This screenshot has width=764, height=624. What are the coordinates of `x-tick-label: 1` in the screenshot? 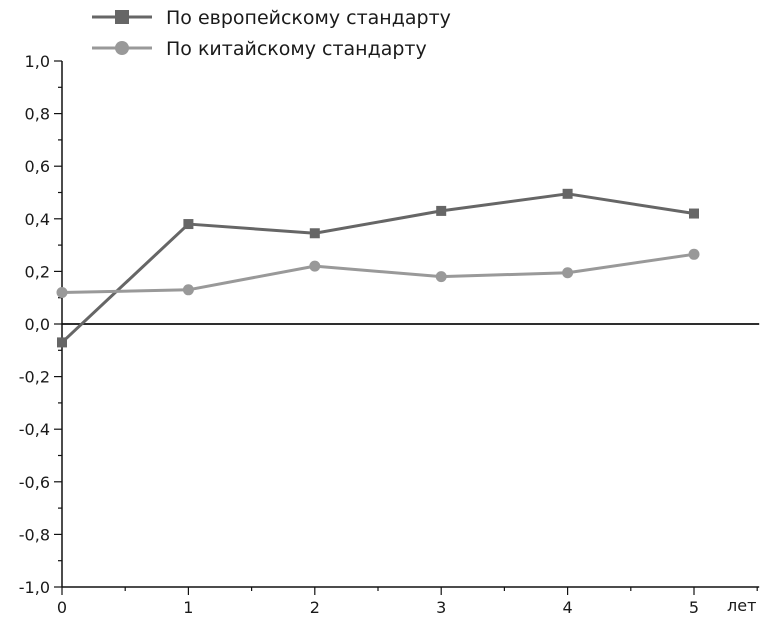 It's located at (188, 607).